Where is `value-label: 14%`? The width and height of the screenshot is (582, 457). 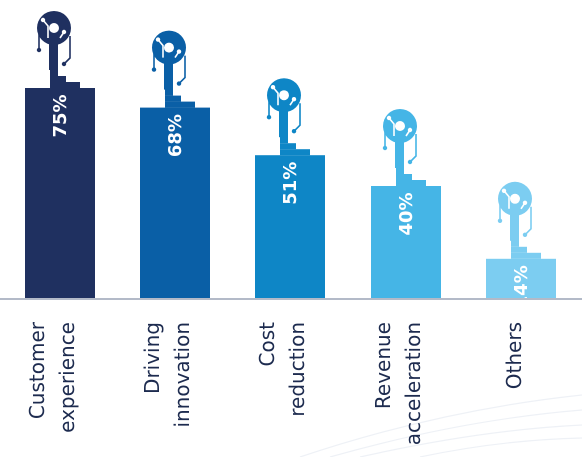
value-label: 14% is located at coordinates (521, 286).